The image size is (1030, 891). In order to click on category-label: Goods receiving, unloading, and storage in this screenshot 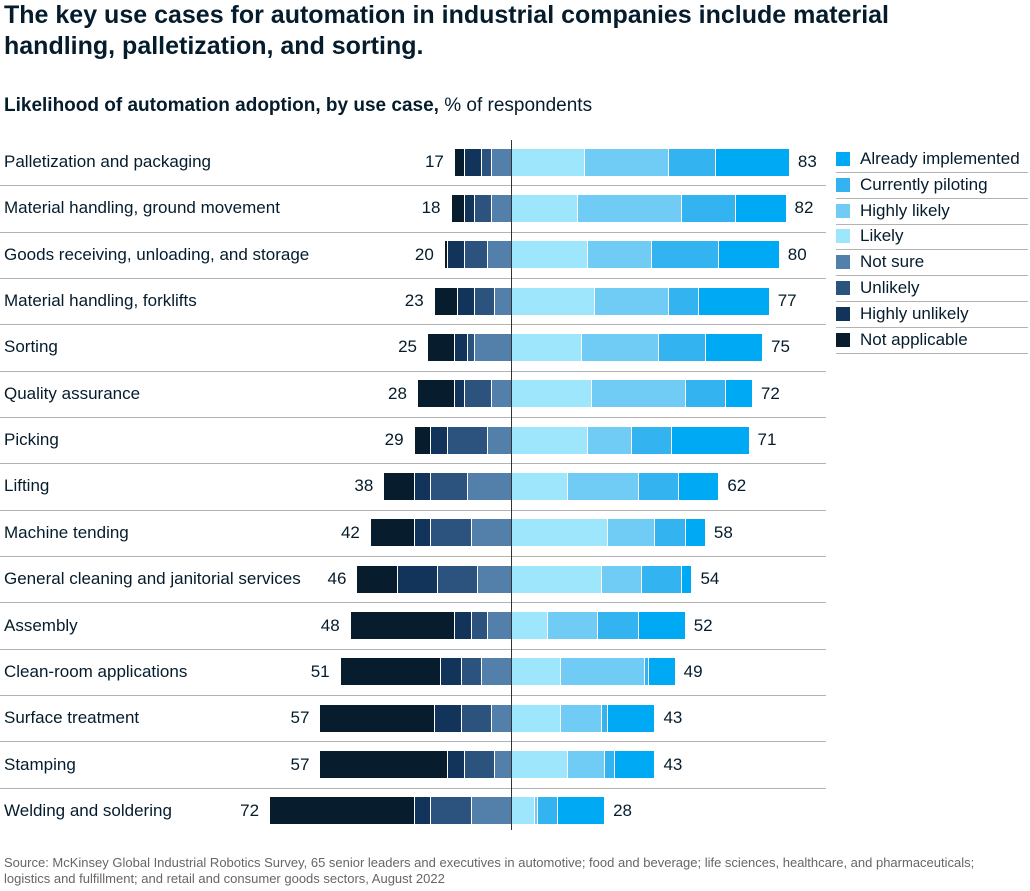, I will do `click(157, 254)`.